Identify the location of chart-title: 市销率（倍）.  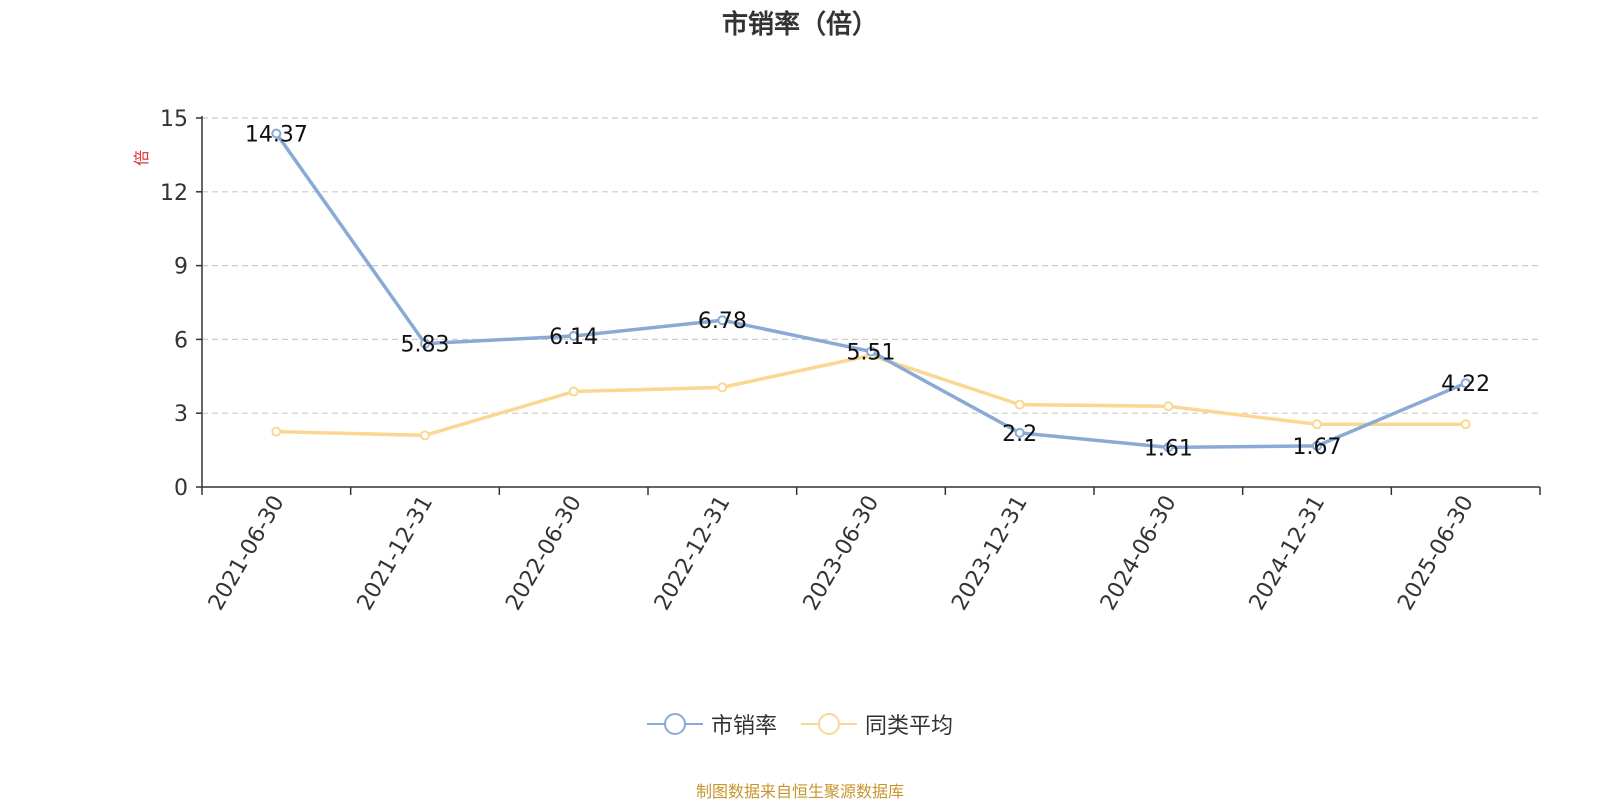
(799, 25).